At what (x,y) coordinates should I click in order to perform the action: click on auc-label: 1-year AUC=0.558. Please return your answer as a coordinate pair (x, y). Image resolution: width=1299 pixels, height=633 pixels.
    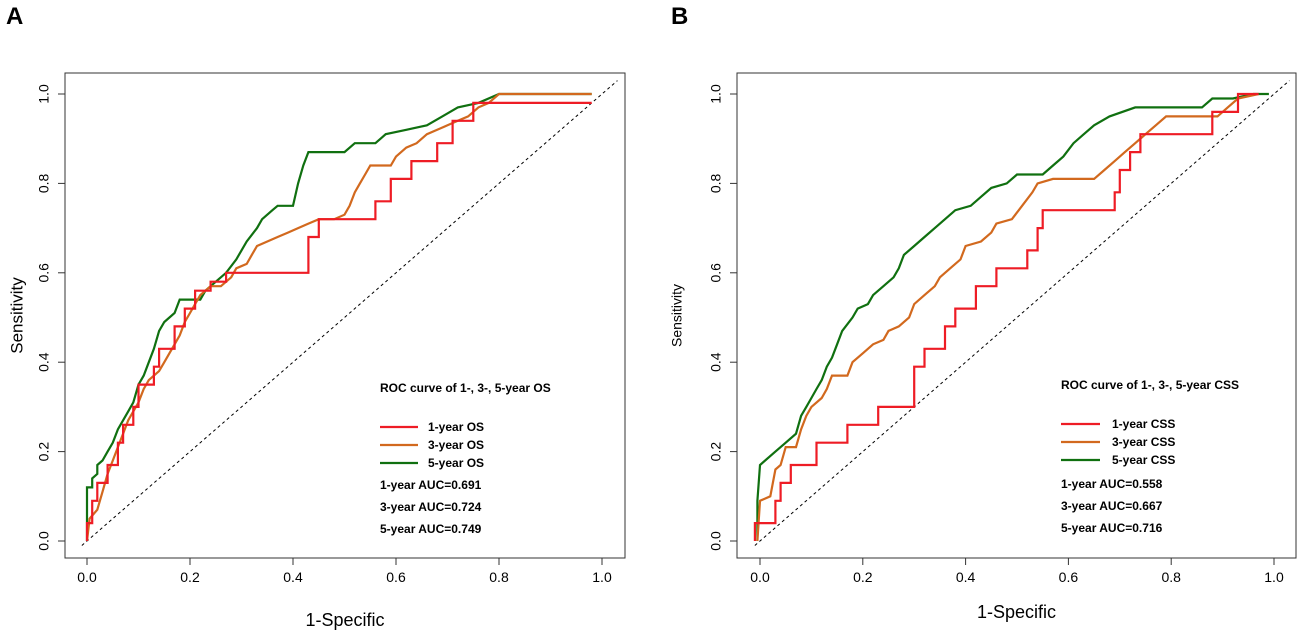
    Looking at the image, I should click on (1112, 484).